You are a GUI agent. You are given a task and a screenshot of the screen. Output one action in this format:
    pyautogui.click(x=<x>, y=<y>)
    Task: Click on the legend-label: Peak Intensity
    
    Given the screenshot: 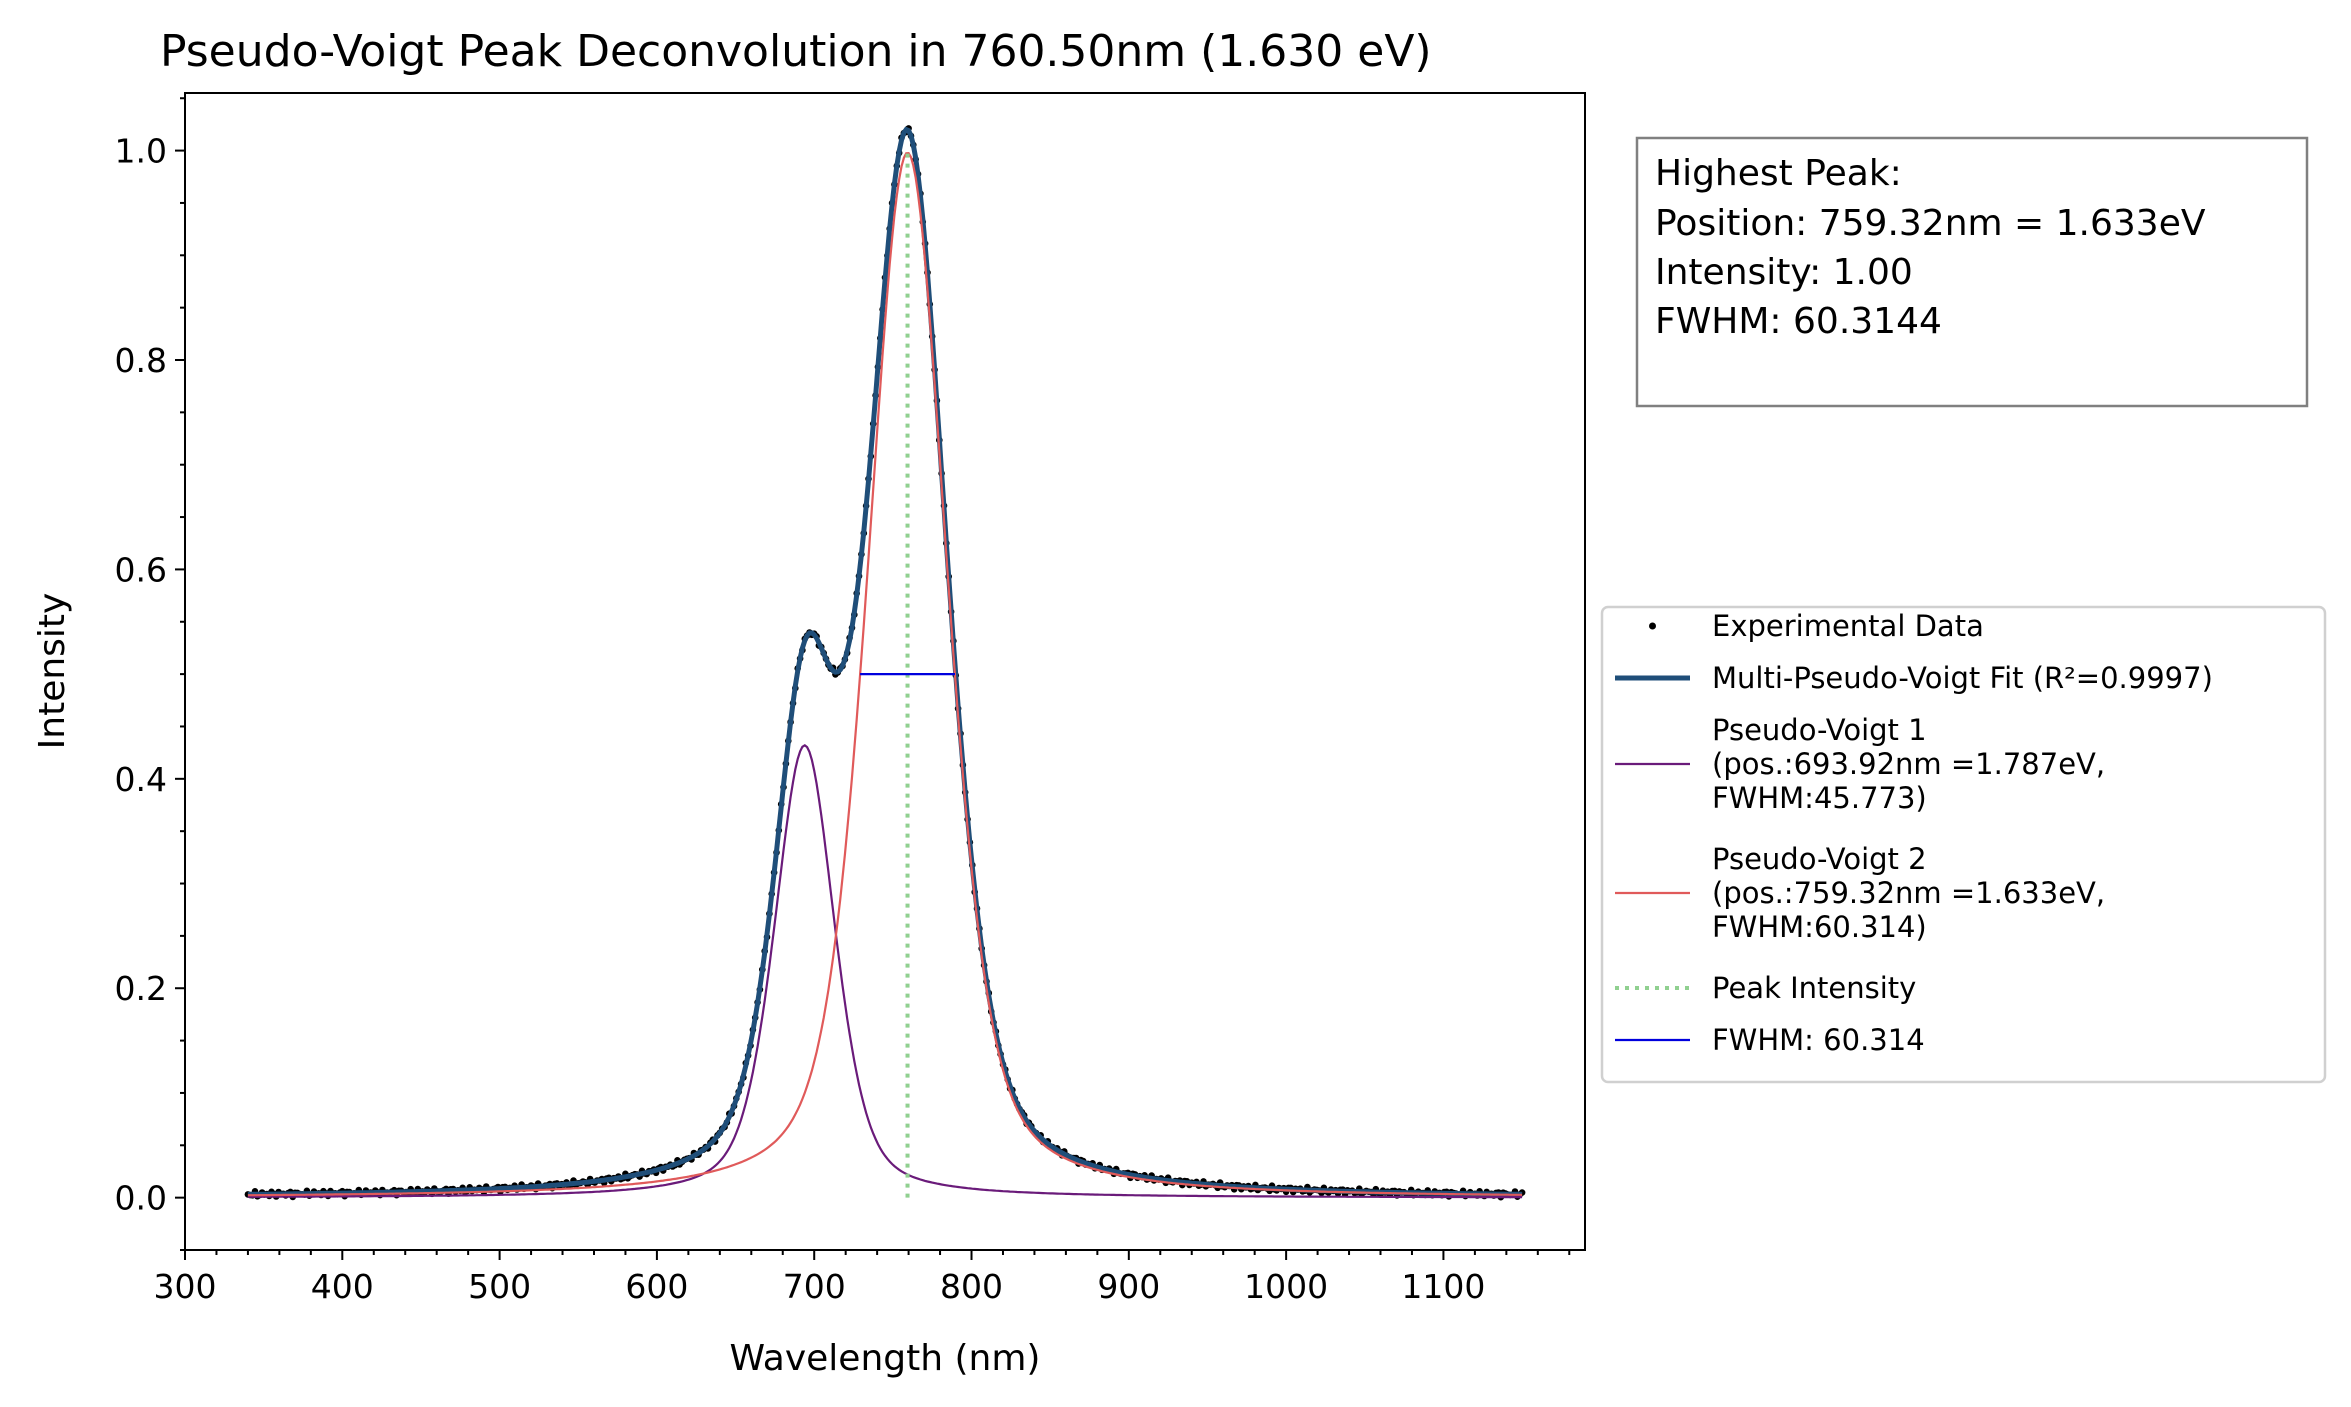 What is the action you would take?
    pyautogui.click(x=1814, y=988)
    